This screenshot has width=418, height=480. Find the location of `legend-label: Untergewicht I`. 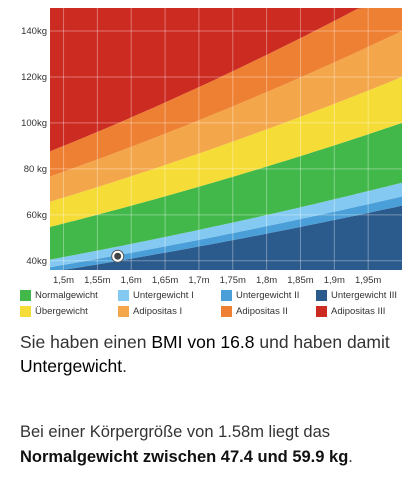

legend-label: Untergewicht I is located at coordinates (163, 295).